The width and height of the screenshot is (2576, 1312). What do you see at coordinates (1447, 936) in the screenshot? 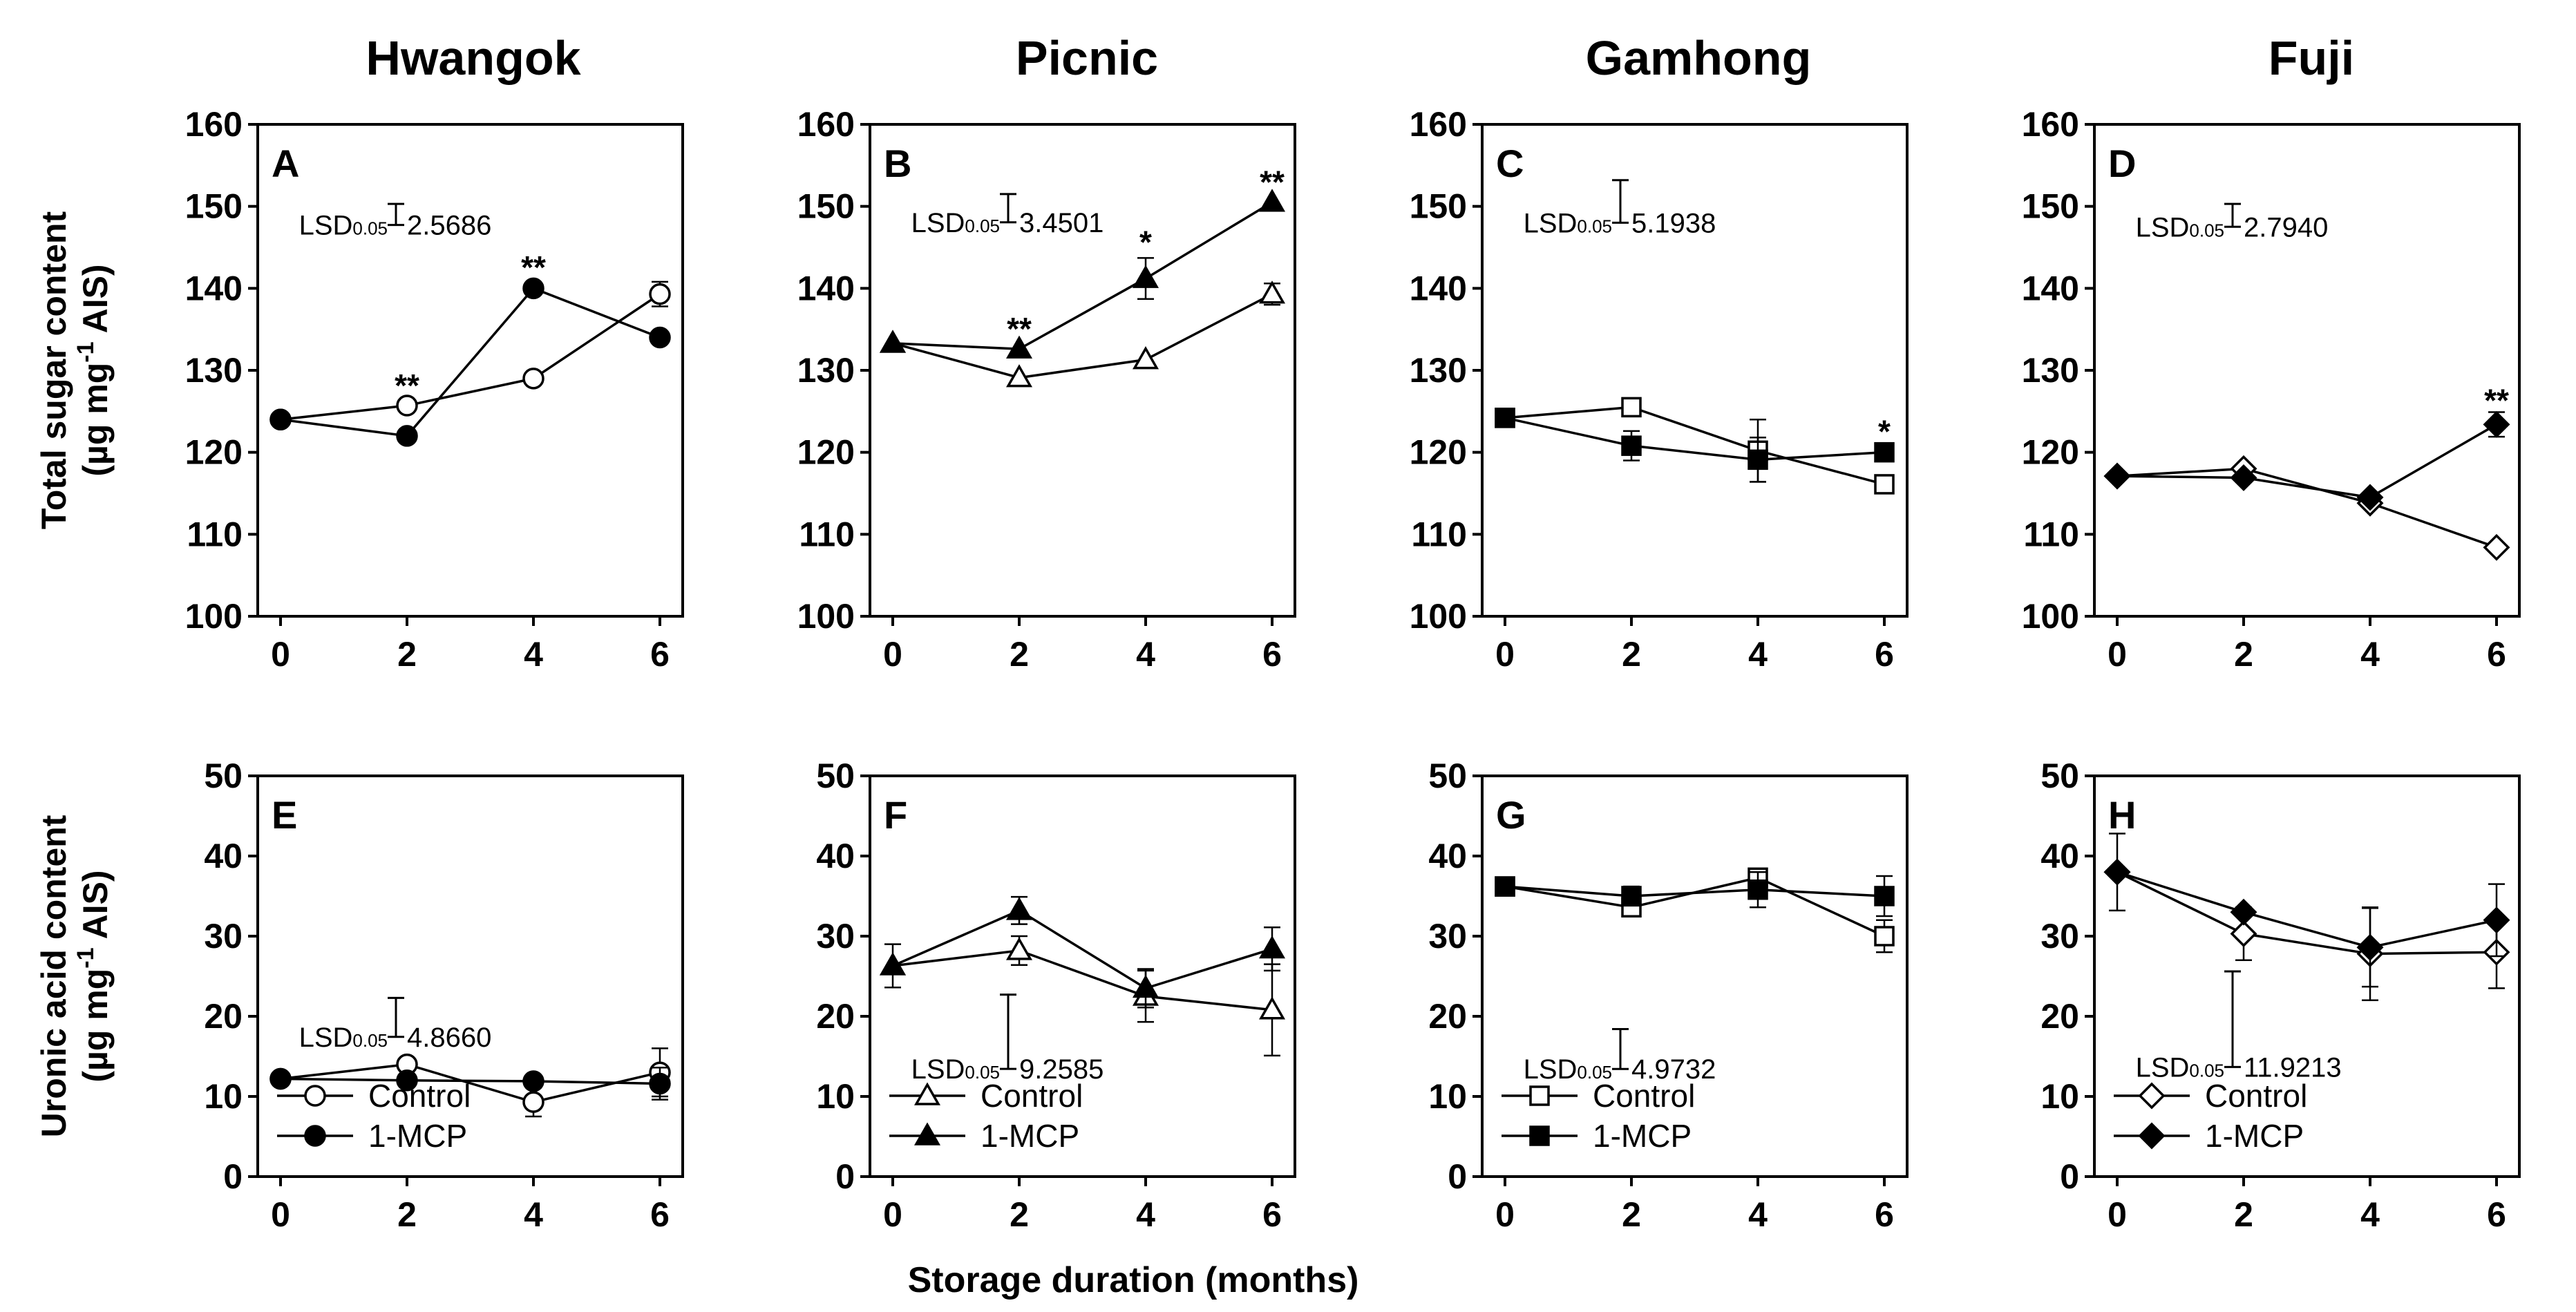
I see `y-tick-label: 30` at bounding box center [1447, 936].